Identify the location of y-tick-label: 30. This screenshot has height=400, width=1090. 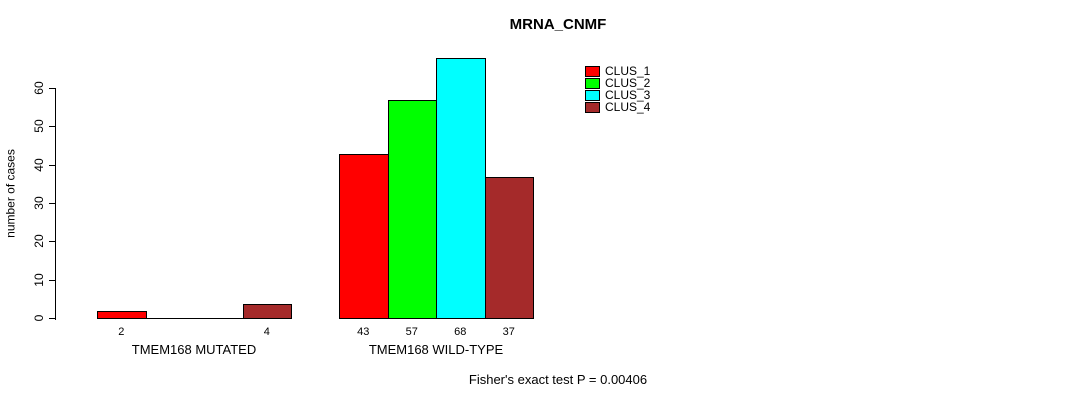
(39, 203).